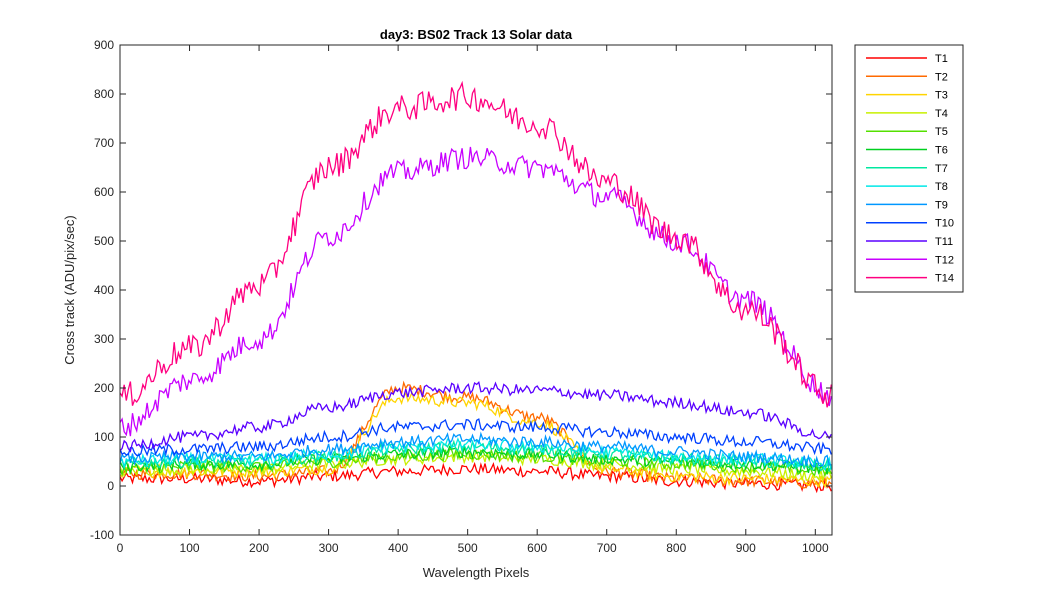 The height and width of the screenshot is (600, 1050). Describe the element at coordinates (815, 548) in the screenshot. I see `x-tick-label: 1000` at that location.